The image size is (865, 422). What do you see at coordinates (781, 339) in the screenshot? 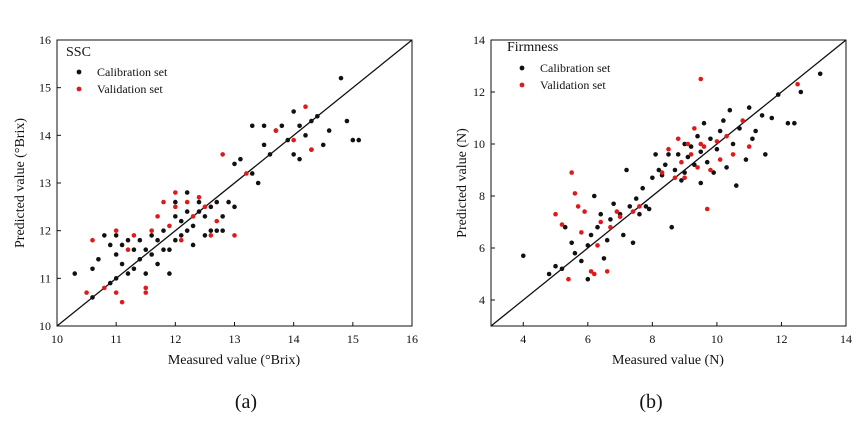
I see `x-tick-label: 12` at bounding box center [781, 339].